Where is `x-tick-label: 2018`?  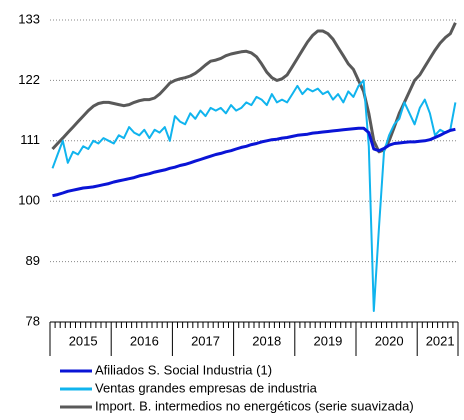
x-tick-label: 2018 is located at coordinates (266, 340).